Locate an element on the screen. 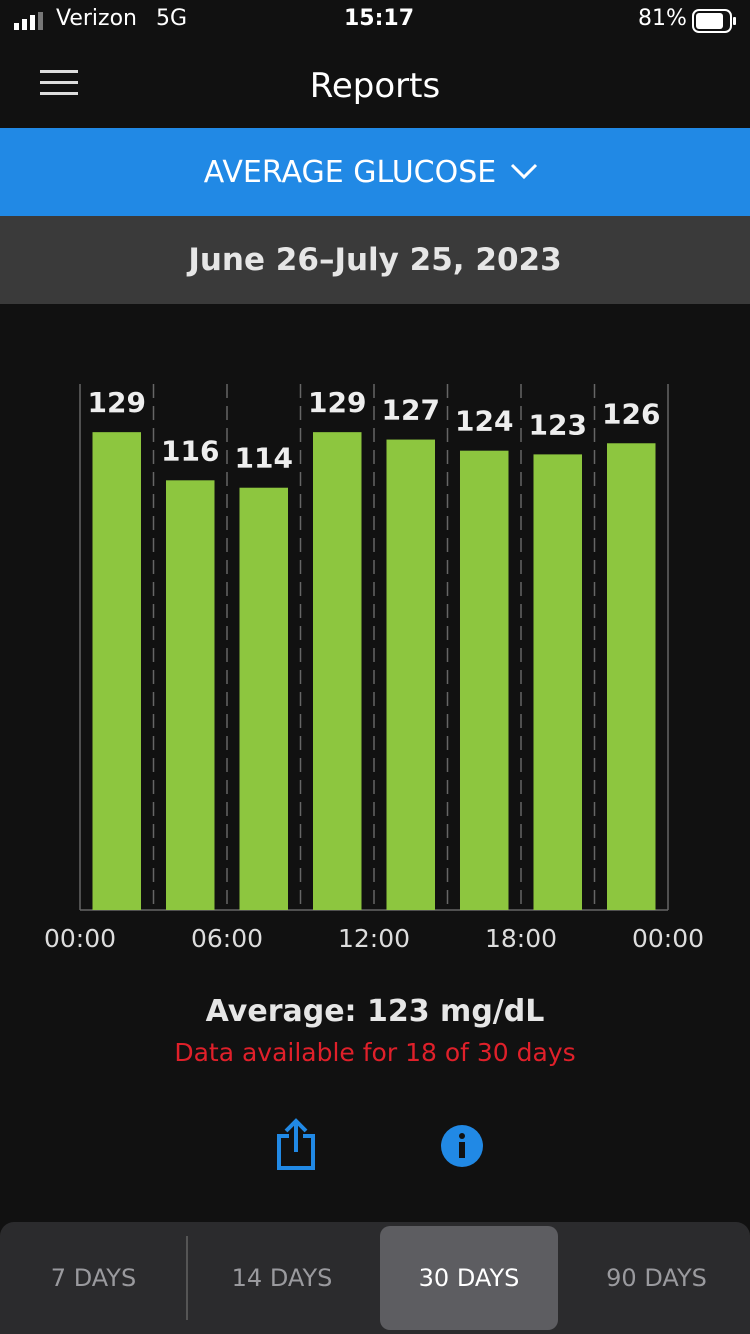  carrier: Verizon is located at coordinates (96, 18).